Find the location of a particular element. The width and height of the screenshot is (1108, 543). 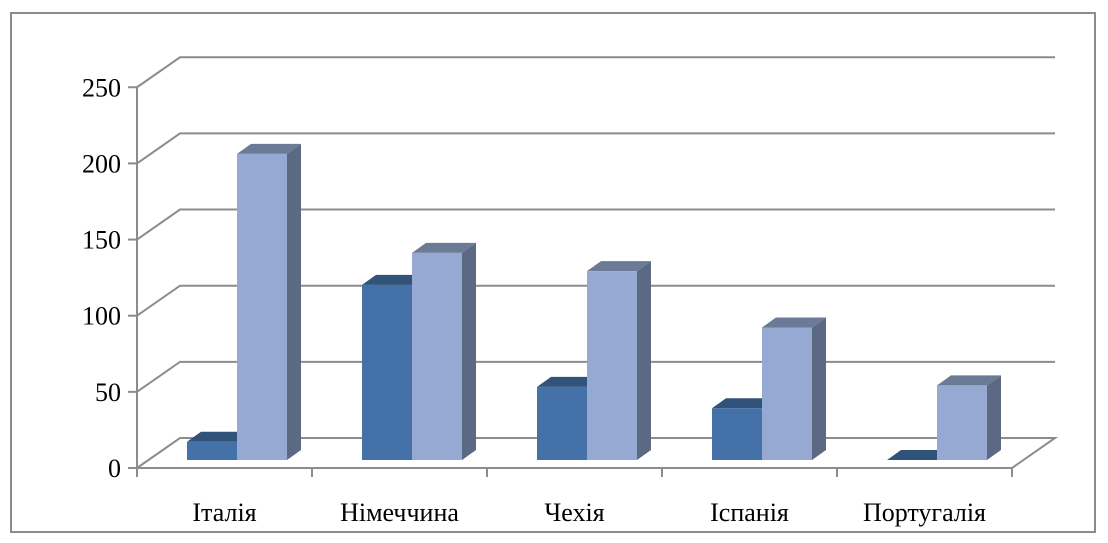

x-category-label: Італія is located at coordinates (224, 512).